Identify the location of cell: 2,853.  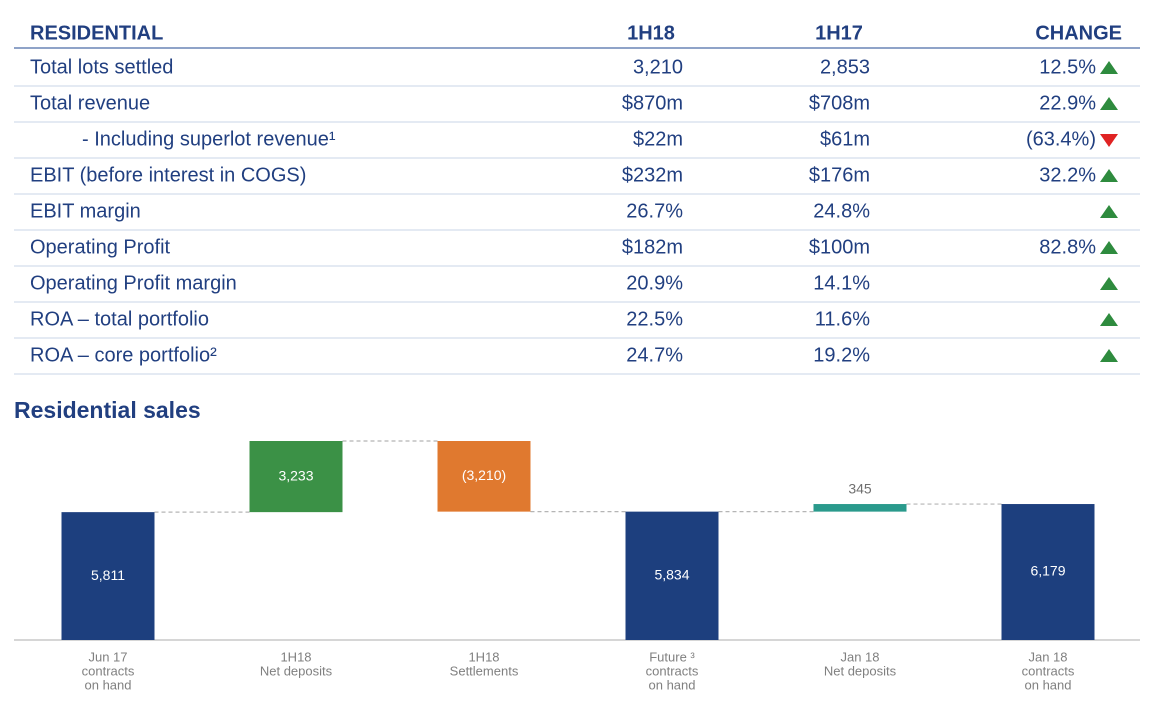
(845, 67).